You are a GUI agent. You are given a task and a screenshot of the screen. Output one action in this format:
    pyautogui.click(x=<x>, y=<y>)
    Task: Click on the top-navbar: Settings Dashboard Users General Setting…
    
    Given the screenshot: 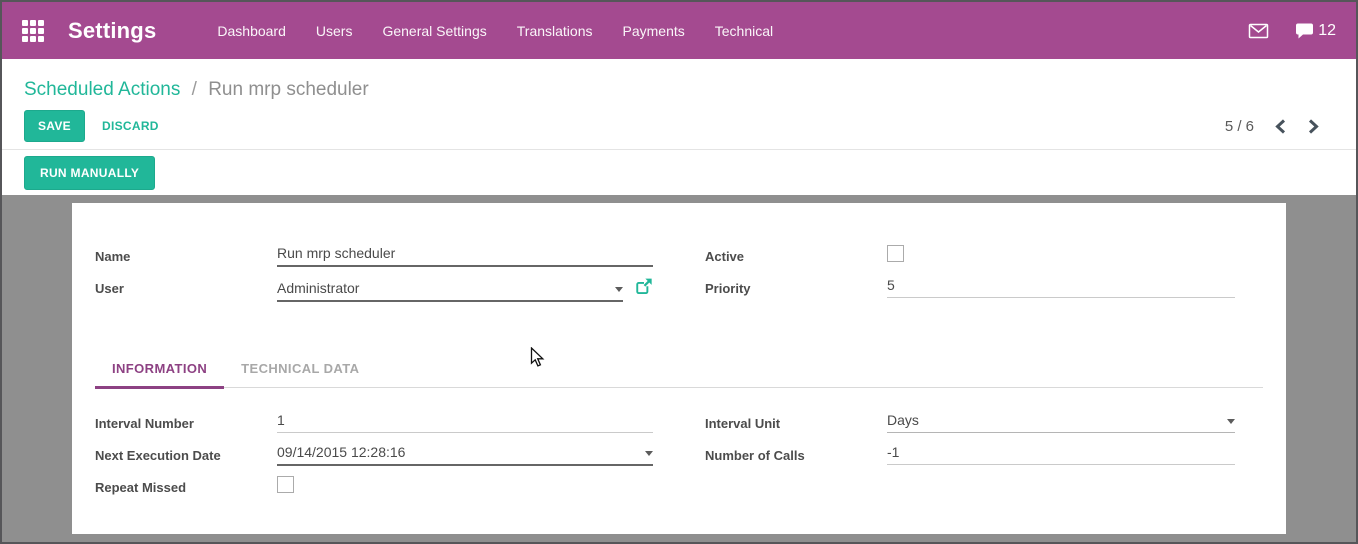 What is the action you would take?
    pyautogui.click(x=679, y=30)
    